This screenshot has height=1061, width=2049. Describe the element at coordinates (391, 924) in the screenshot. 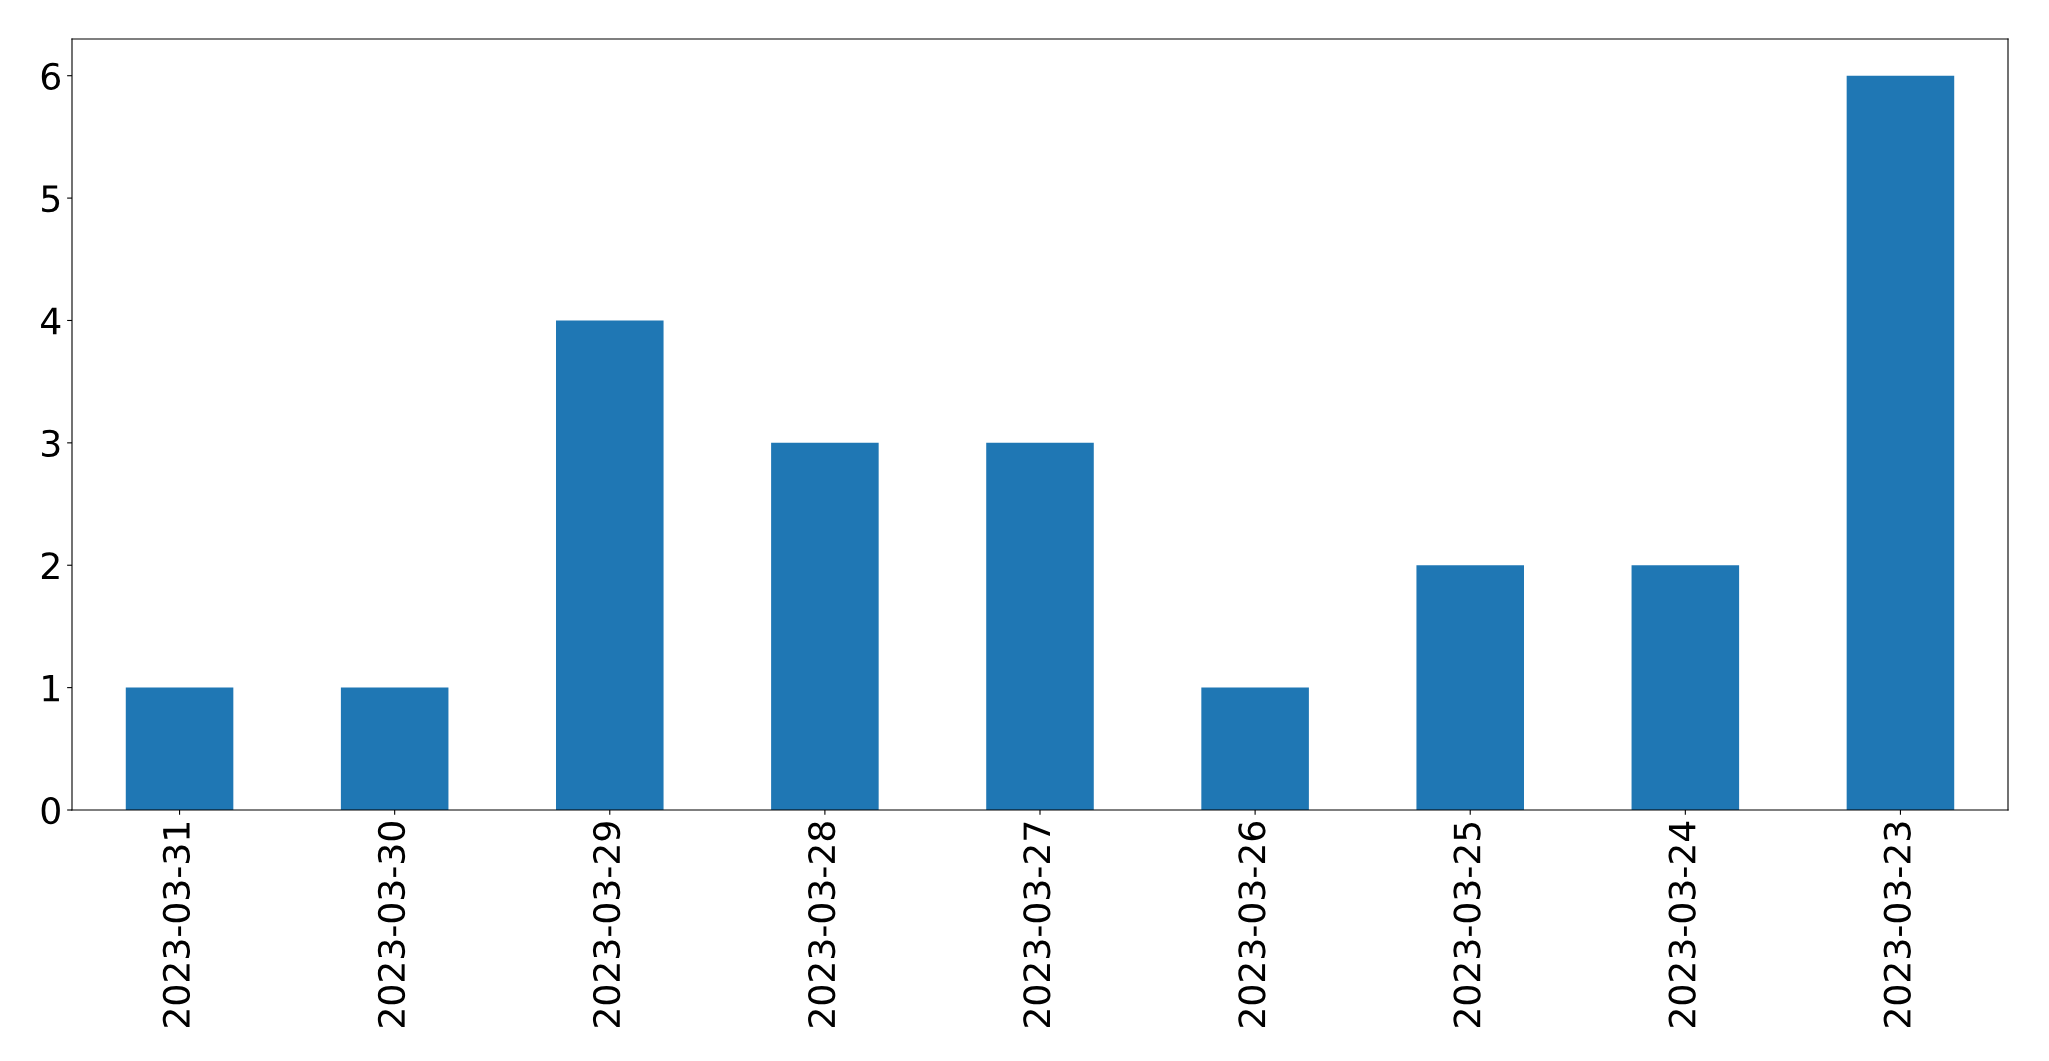

I see `x-tick-label: 2023-03-30` at that location.